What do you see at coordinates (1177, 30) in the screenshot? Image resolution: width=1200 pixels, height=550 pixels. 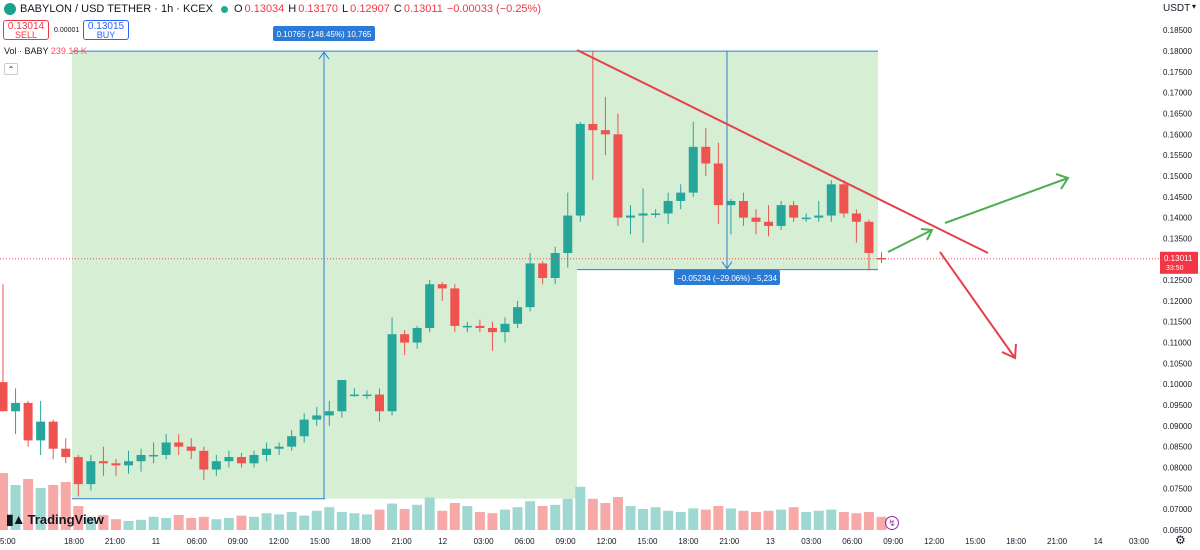 I see `price-tick-label: 0.18500` at bounding box center [1177, 30].